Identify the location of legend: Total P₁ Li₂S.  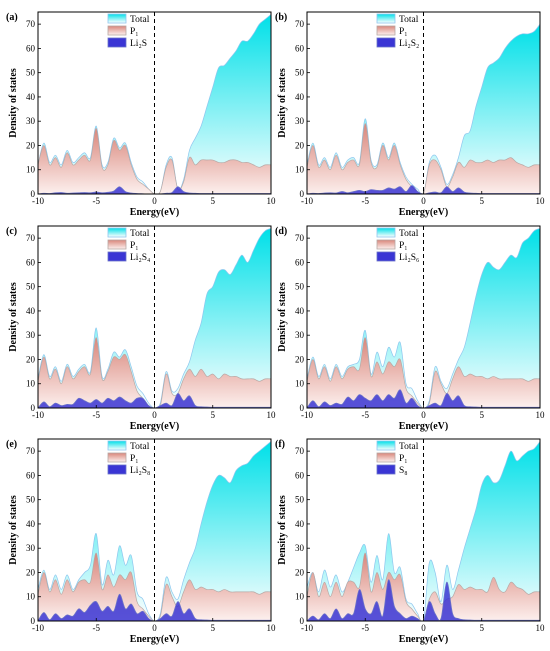
(128, 31).